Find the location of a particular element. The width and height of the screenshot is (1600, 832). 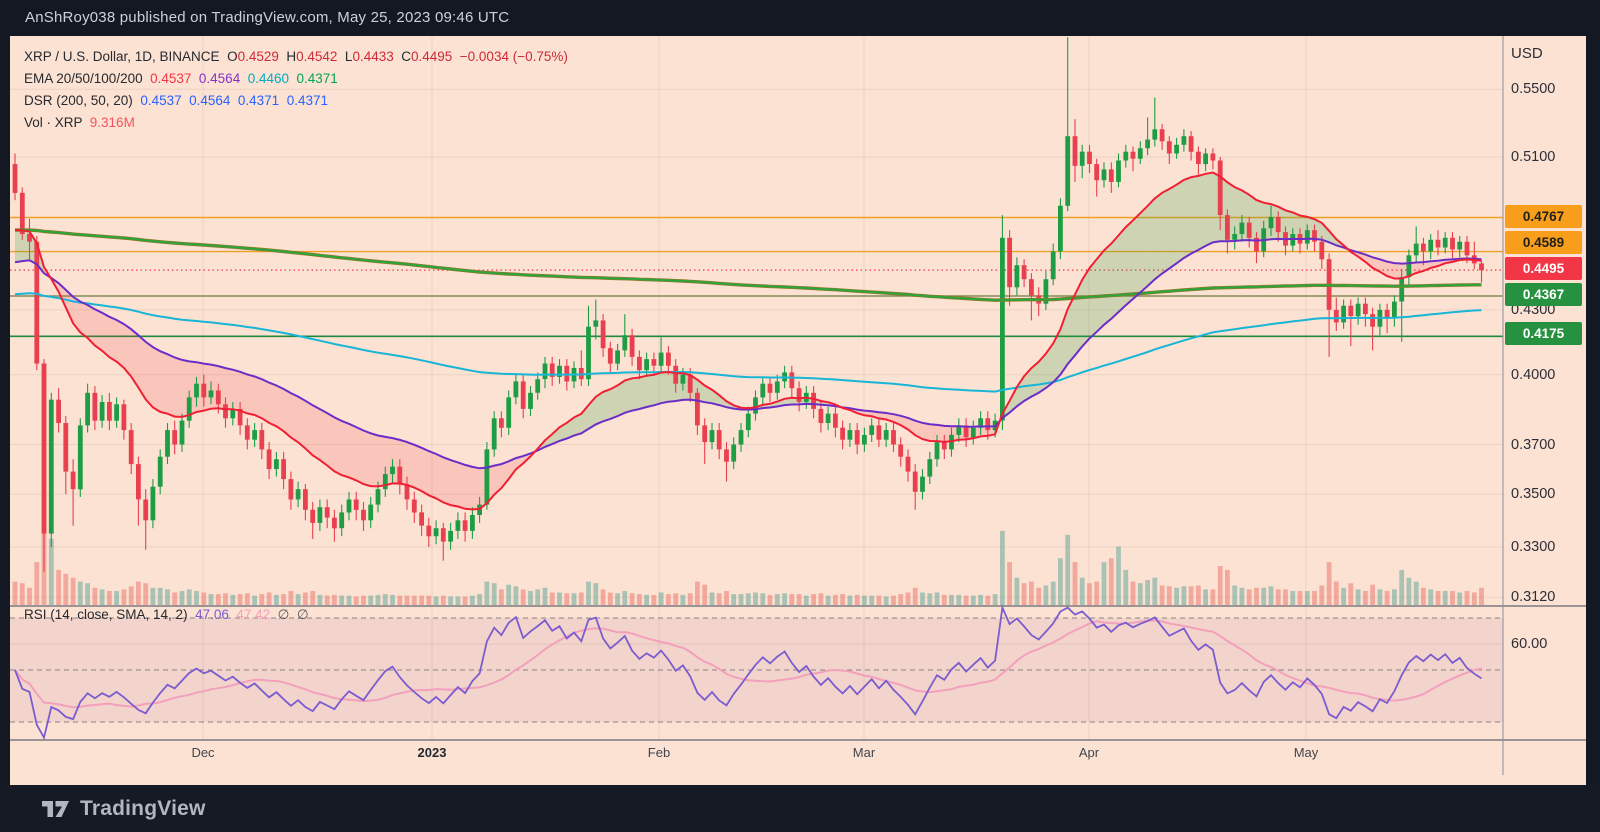

price-badge: 0.4495 is located at coordinates (1543, 268).